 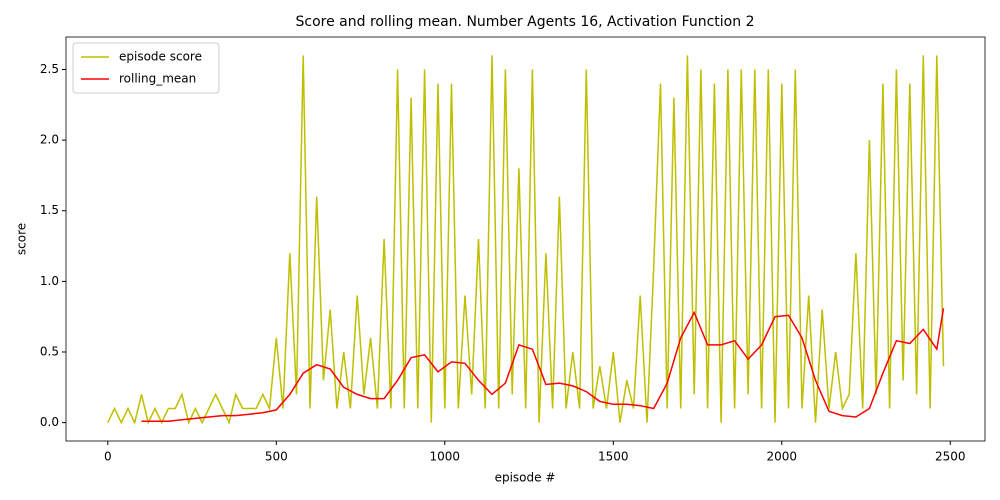 I want to click on x-axis-label: episode #, so click(x=525, y=478).